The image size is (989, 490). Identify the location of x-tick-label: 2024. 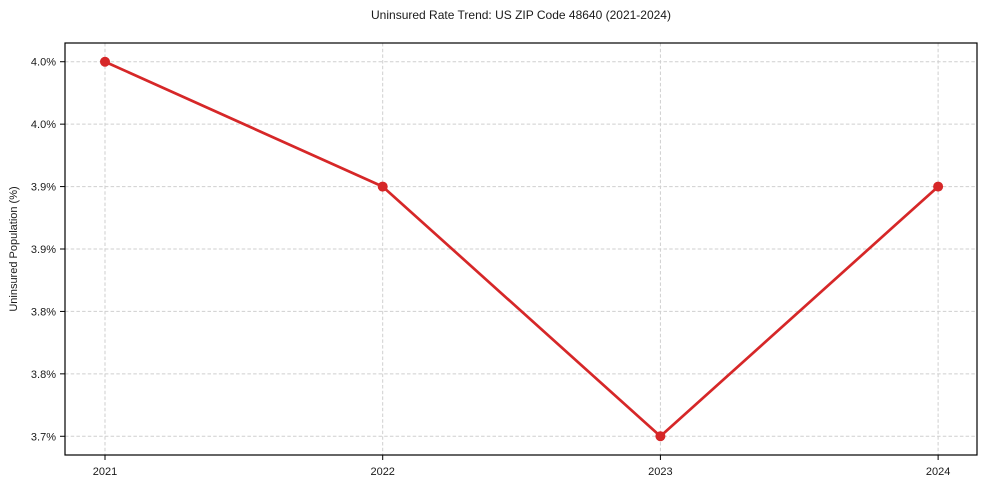
(938, 472).